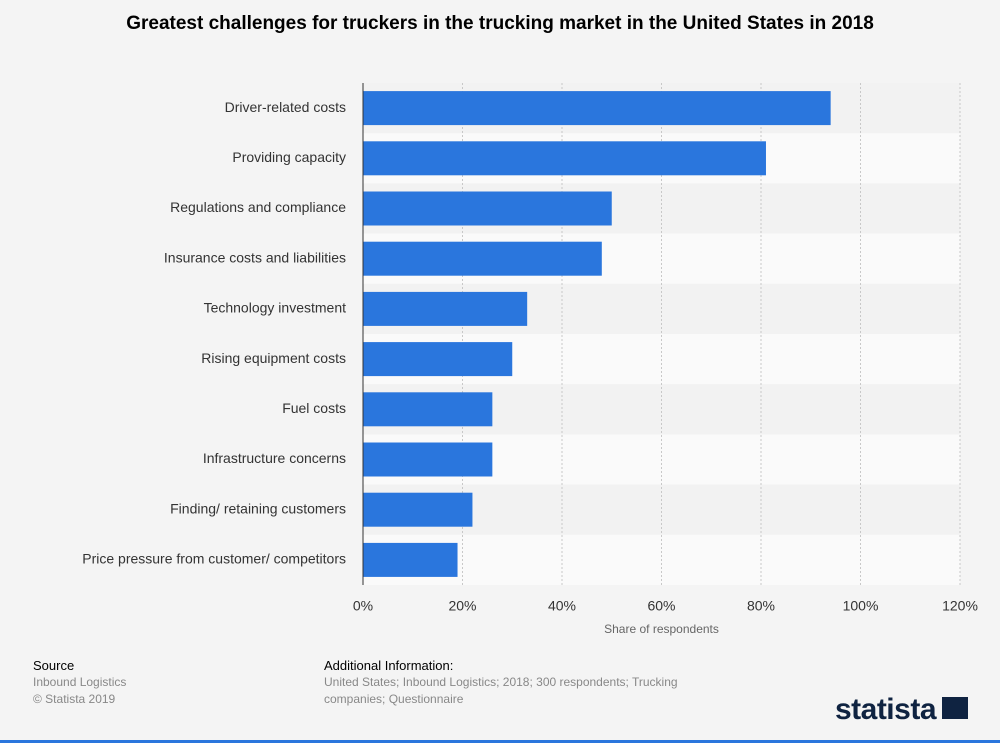 The height and width of the screenshot is (743, 1000). Describe the element at coordinates (661, 606) in the screenshot. I see `x-tick-label: 60%` at that location.